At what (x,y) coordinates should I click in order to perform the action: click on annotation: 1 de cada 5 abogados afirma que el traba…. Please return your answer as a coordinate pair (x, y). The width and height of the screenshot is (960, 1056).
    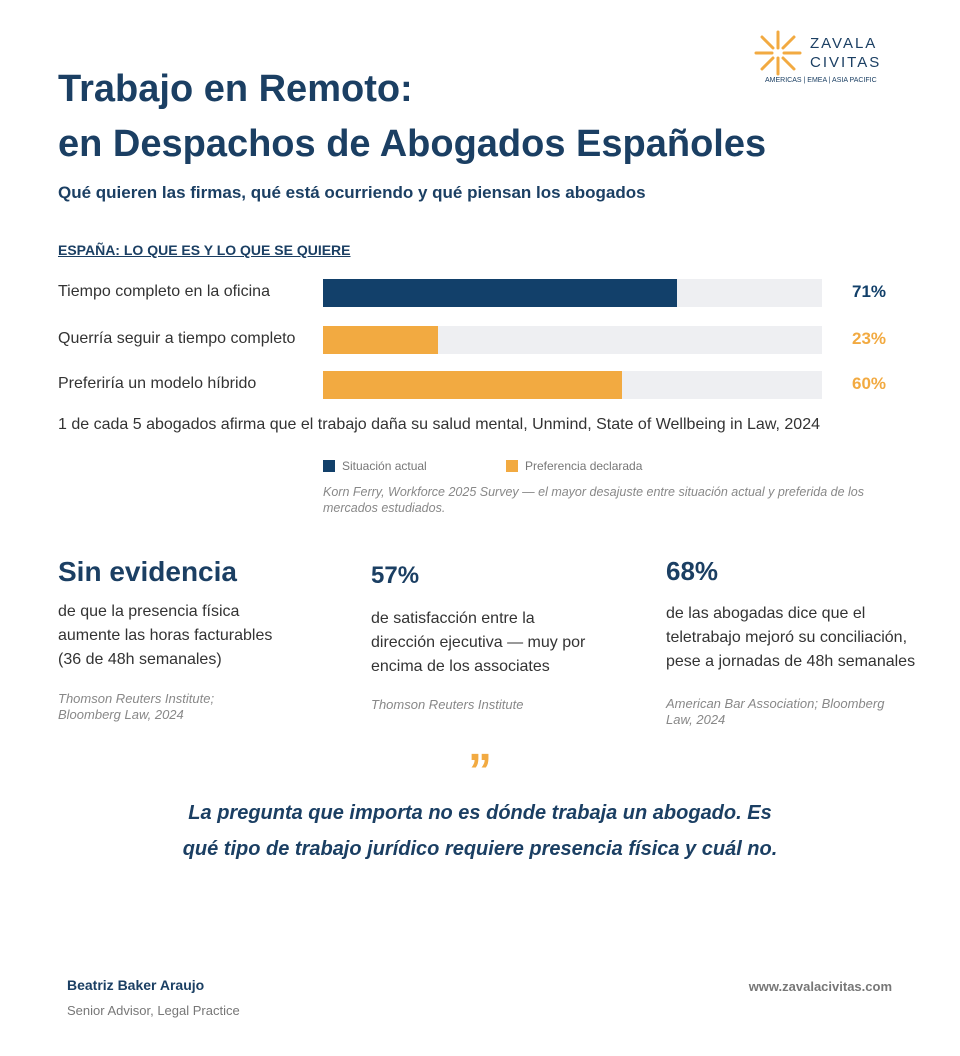
    Looking at the image, I should click on (439, 424).